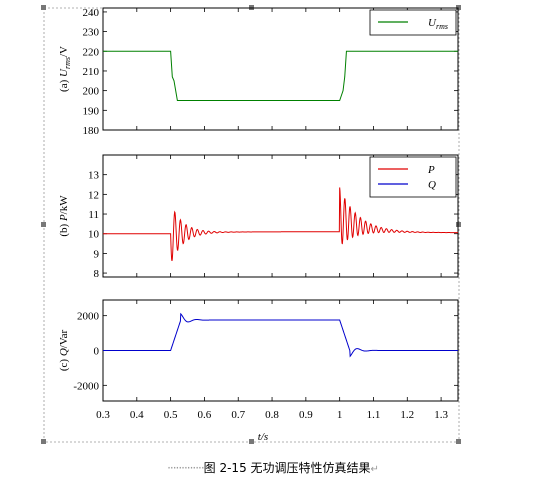 The height and width of the screenshot is (484, 546). I want to click on y-tick-label: 240, so click(91, 13).